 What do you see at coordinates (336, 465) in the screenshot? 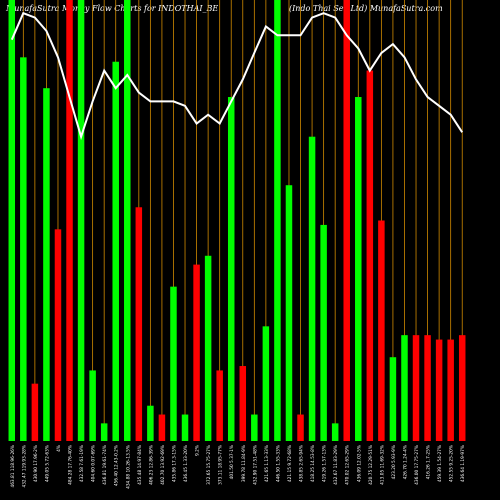
I see `x-tick-label: 432.67 11.83-29%` at bounding box center [336, 465].